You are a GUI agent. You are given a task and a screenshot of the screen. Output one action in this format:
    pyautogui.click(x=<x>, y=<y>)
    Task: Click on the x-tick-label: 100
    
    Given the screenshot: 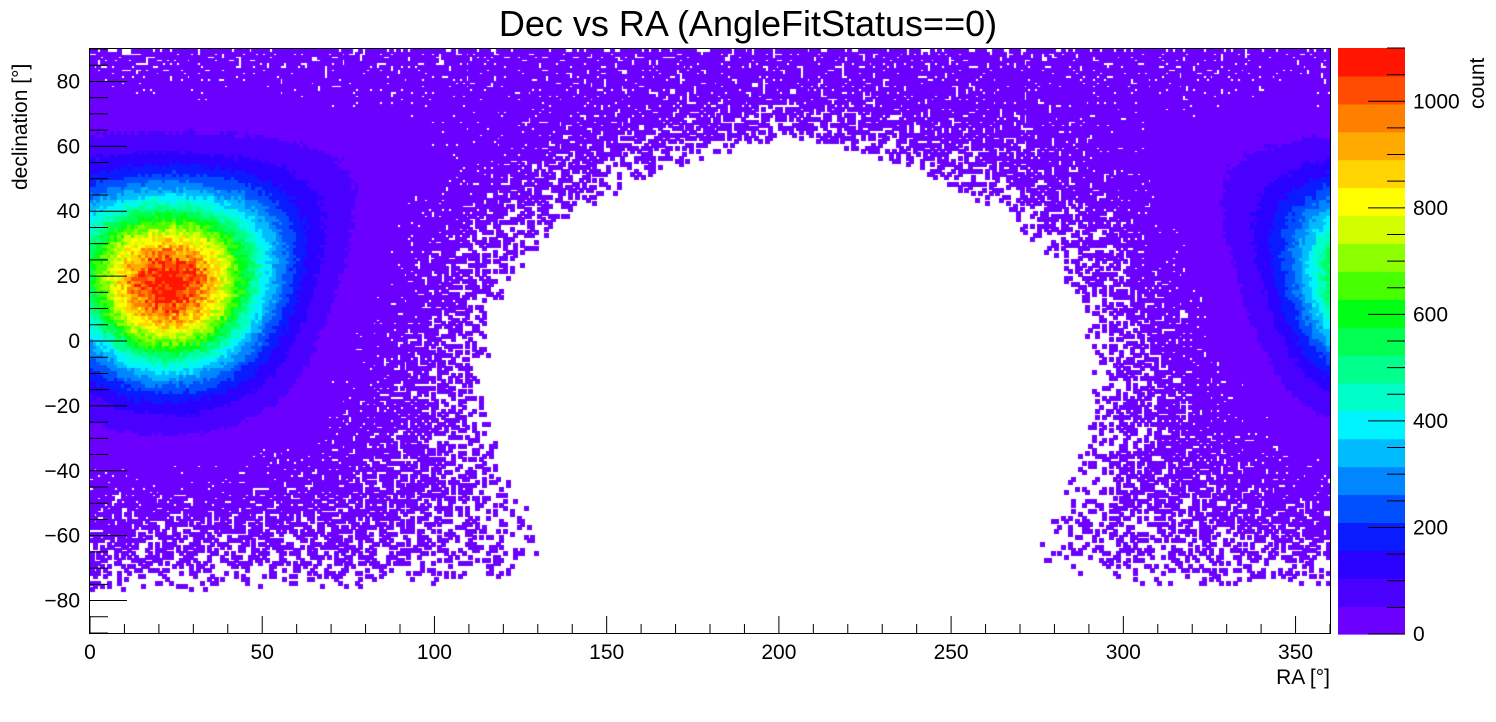 What is the action you would take?
    pyautogui.click(x=434, y=652)
    